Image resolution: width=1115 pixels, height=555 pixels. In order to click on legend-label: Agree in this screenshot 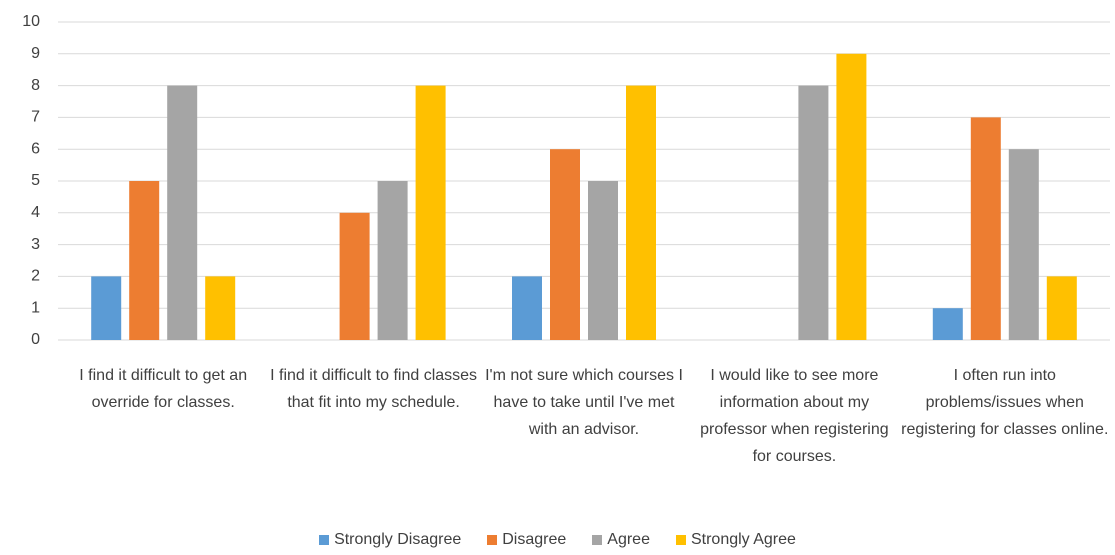, I will do `click(628, 539)`.